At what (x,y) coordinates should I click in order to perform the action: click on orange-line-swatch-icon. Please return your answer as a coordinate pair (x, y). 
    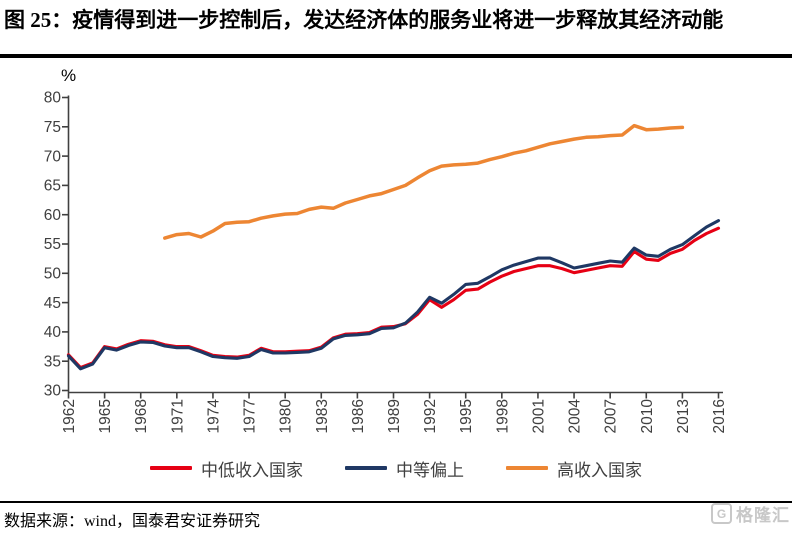
    Looking at the image, I should click on (527, 468).